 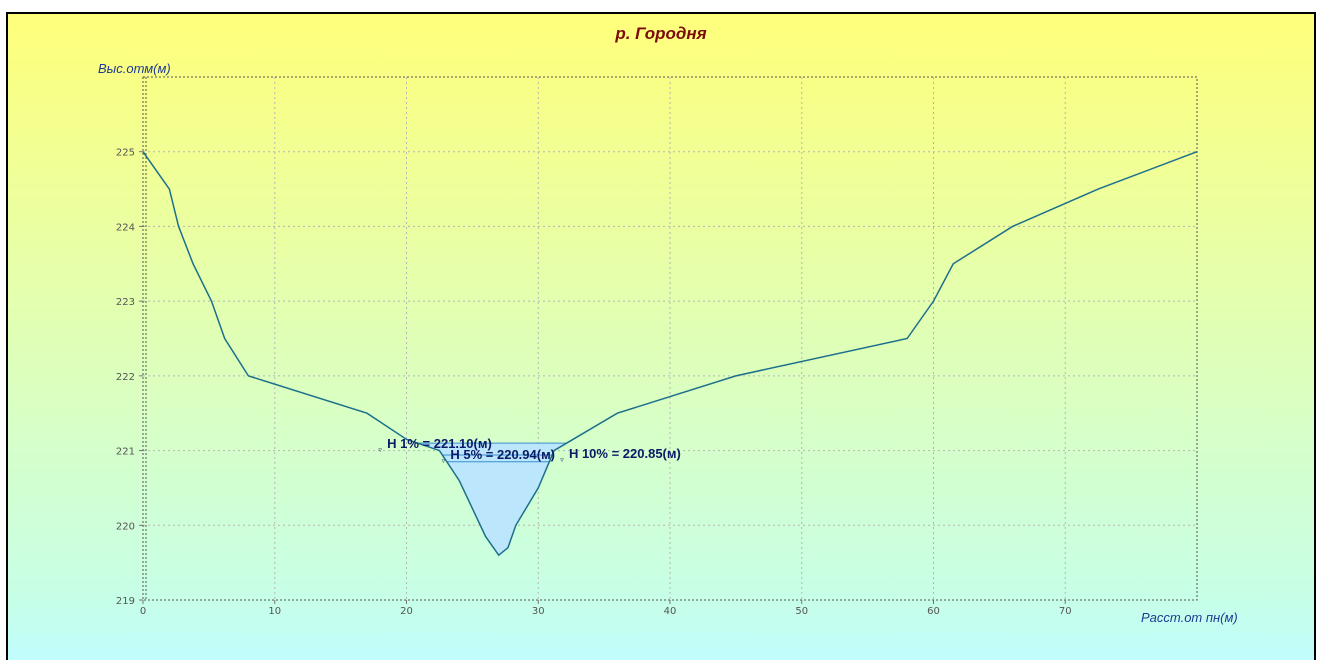 What do you see at coordinates (125, 153) in the screenshot?
I see `y-tick-label: 225` at bounding box center [125, 153].